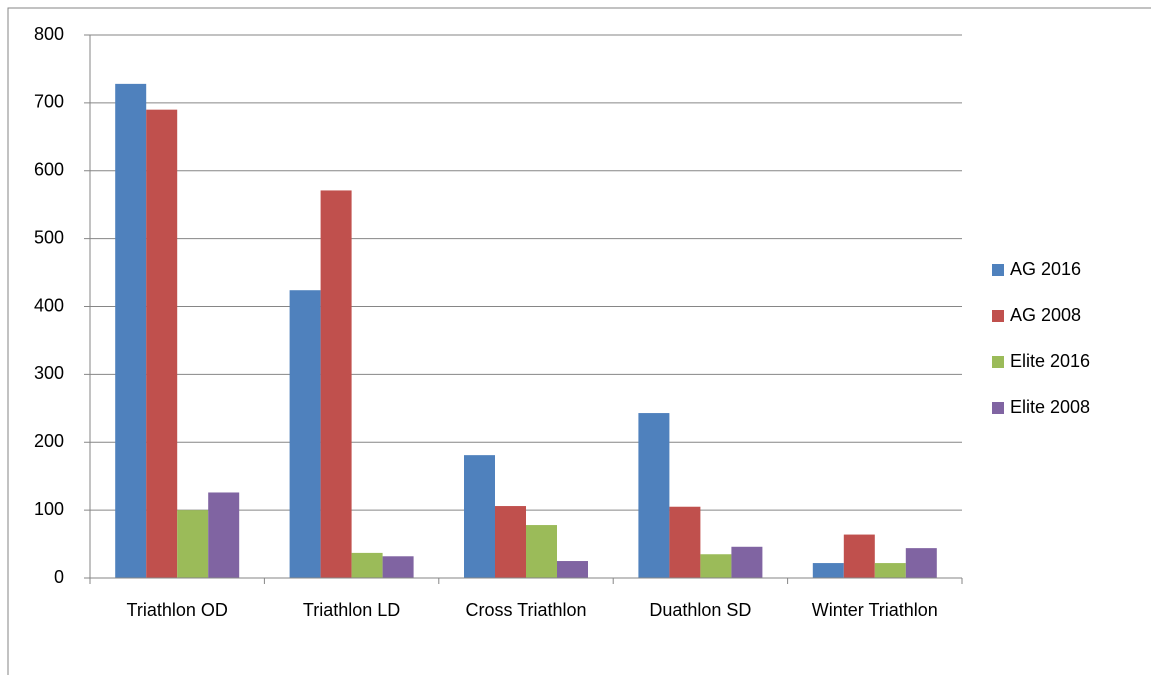 The width and height of the screenshot is (1151, 675). Describe the element at coordinates (49, 102) in the screenshot. I see `y-tick-label: 700` at that location.